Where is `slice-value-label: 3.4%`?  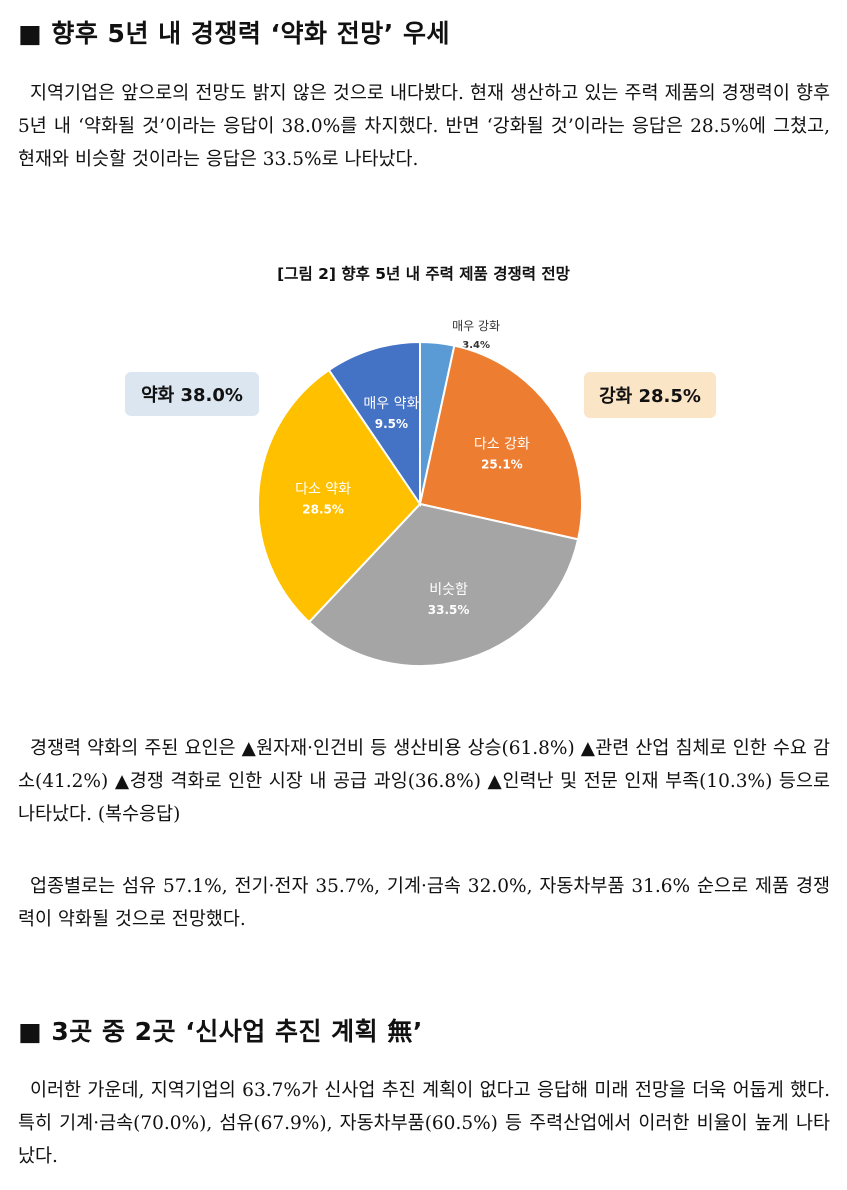
slice-value-label: 3.4% is located at coordinates (476, 345).